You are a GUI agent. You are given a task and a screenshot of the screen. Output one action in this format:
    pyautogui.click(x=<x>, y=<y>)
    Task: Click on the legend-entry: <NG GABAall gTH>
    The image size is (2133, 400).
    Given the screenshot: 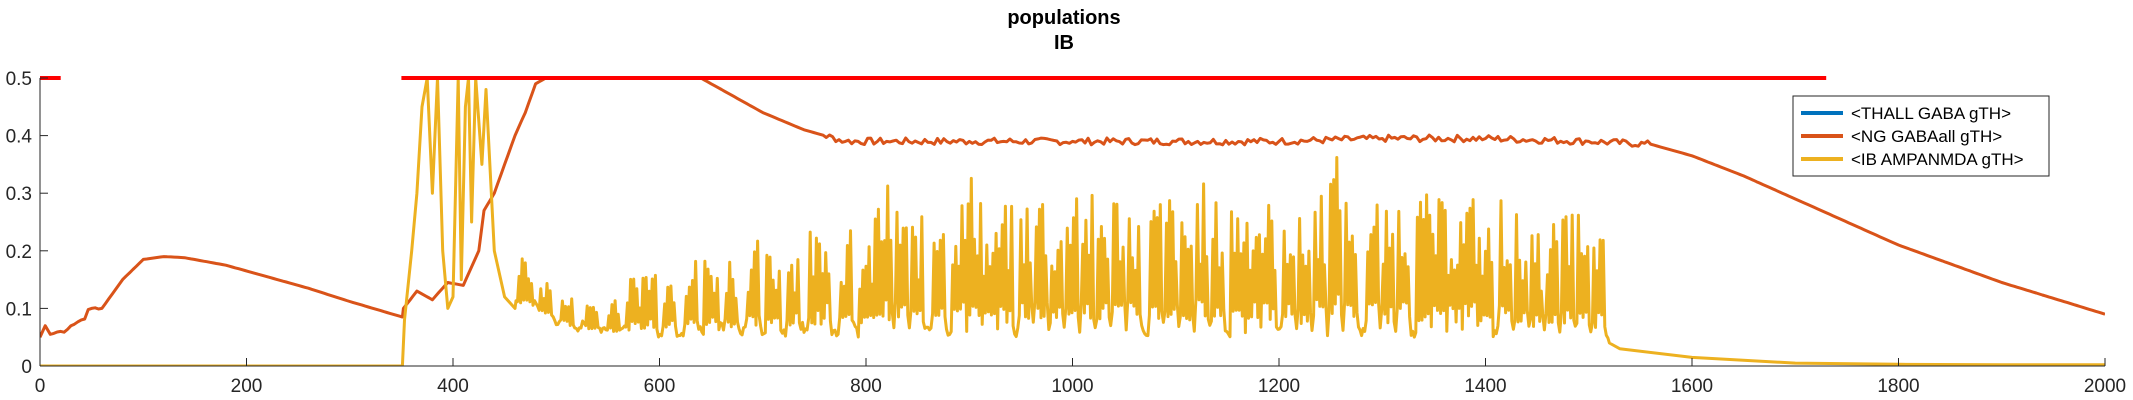 What is the action you would take?
    pyautogui.click(x=1926, y=136)
    